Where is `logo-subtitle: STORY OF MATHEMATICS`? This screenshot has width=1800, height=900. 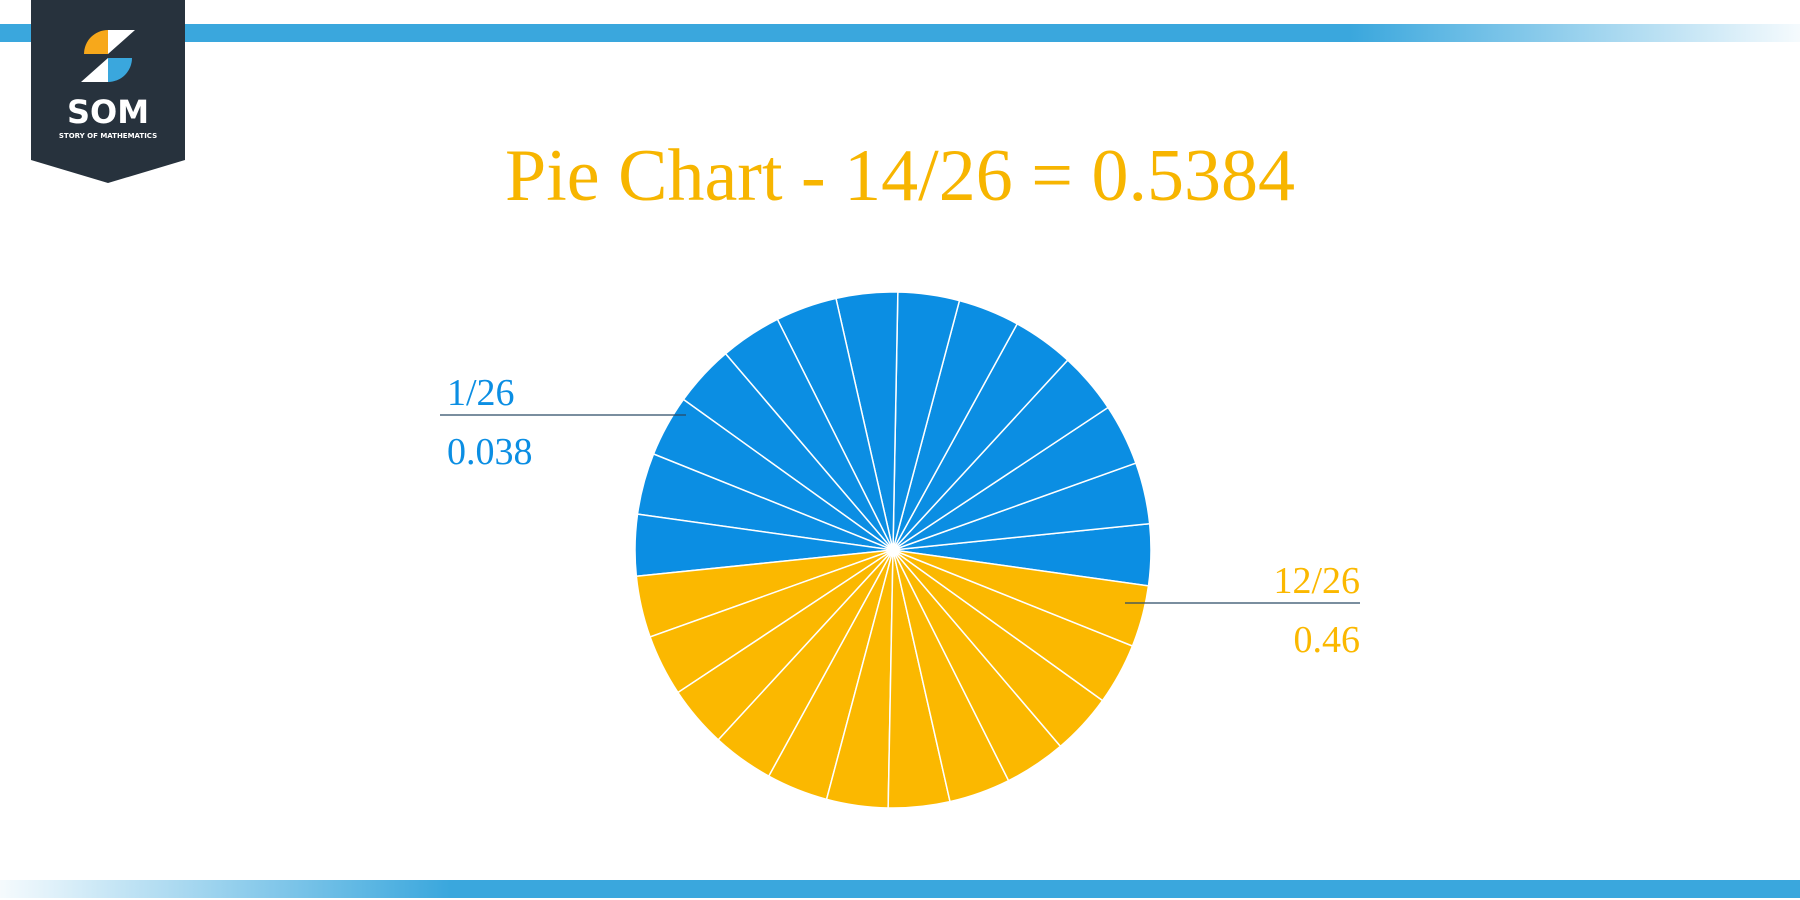 logo-subtitle: STORY OF MATHEMATICS is located at coordinates (108, 136).